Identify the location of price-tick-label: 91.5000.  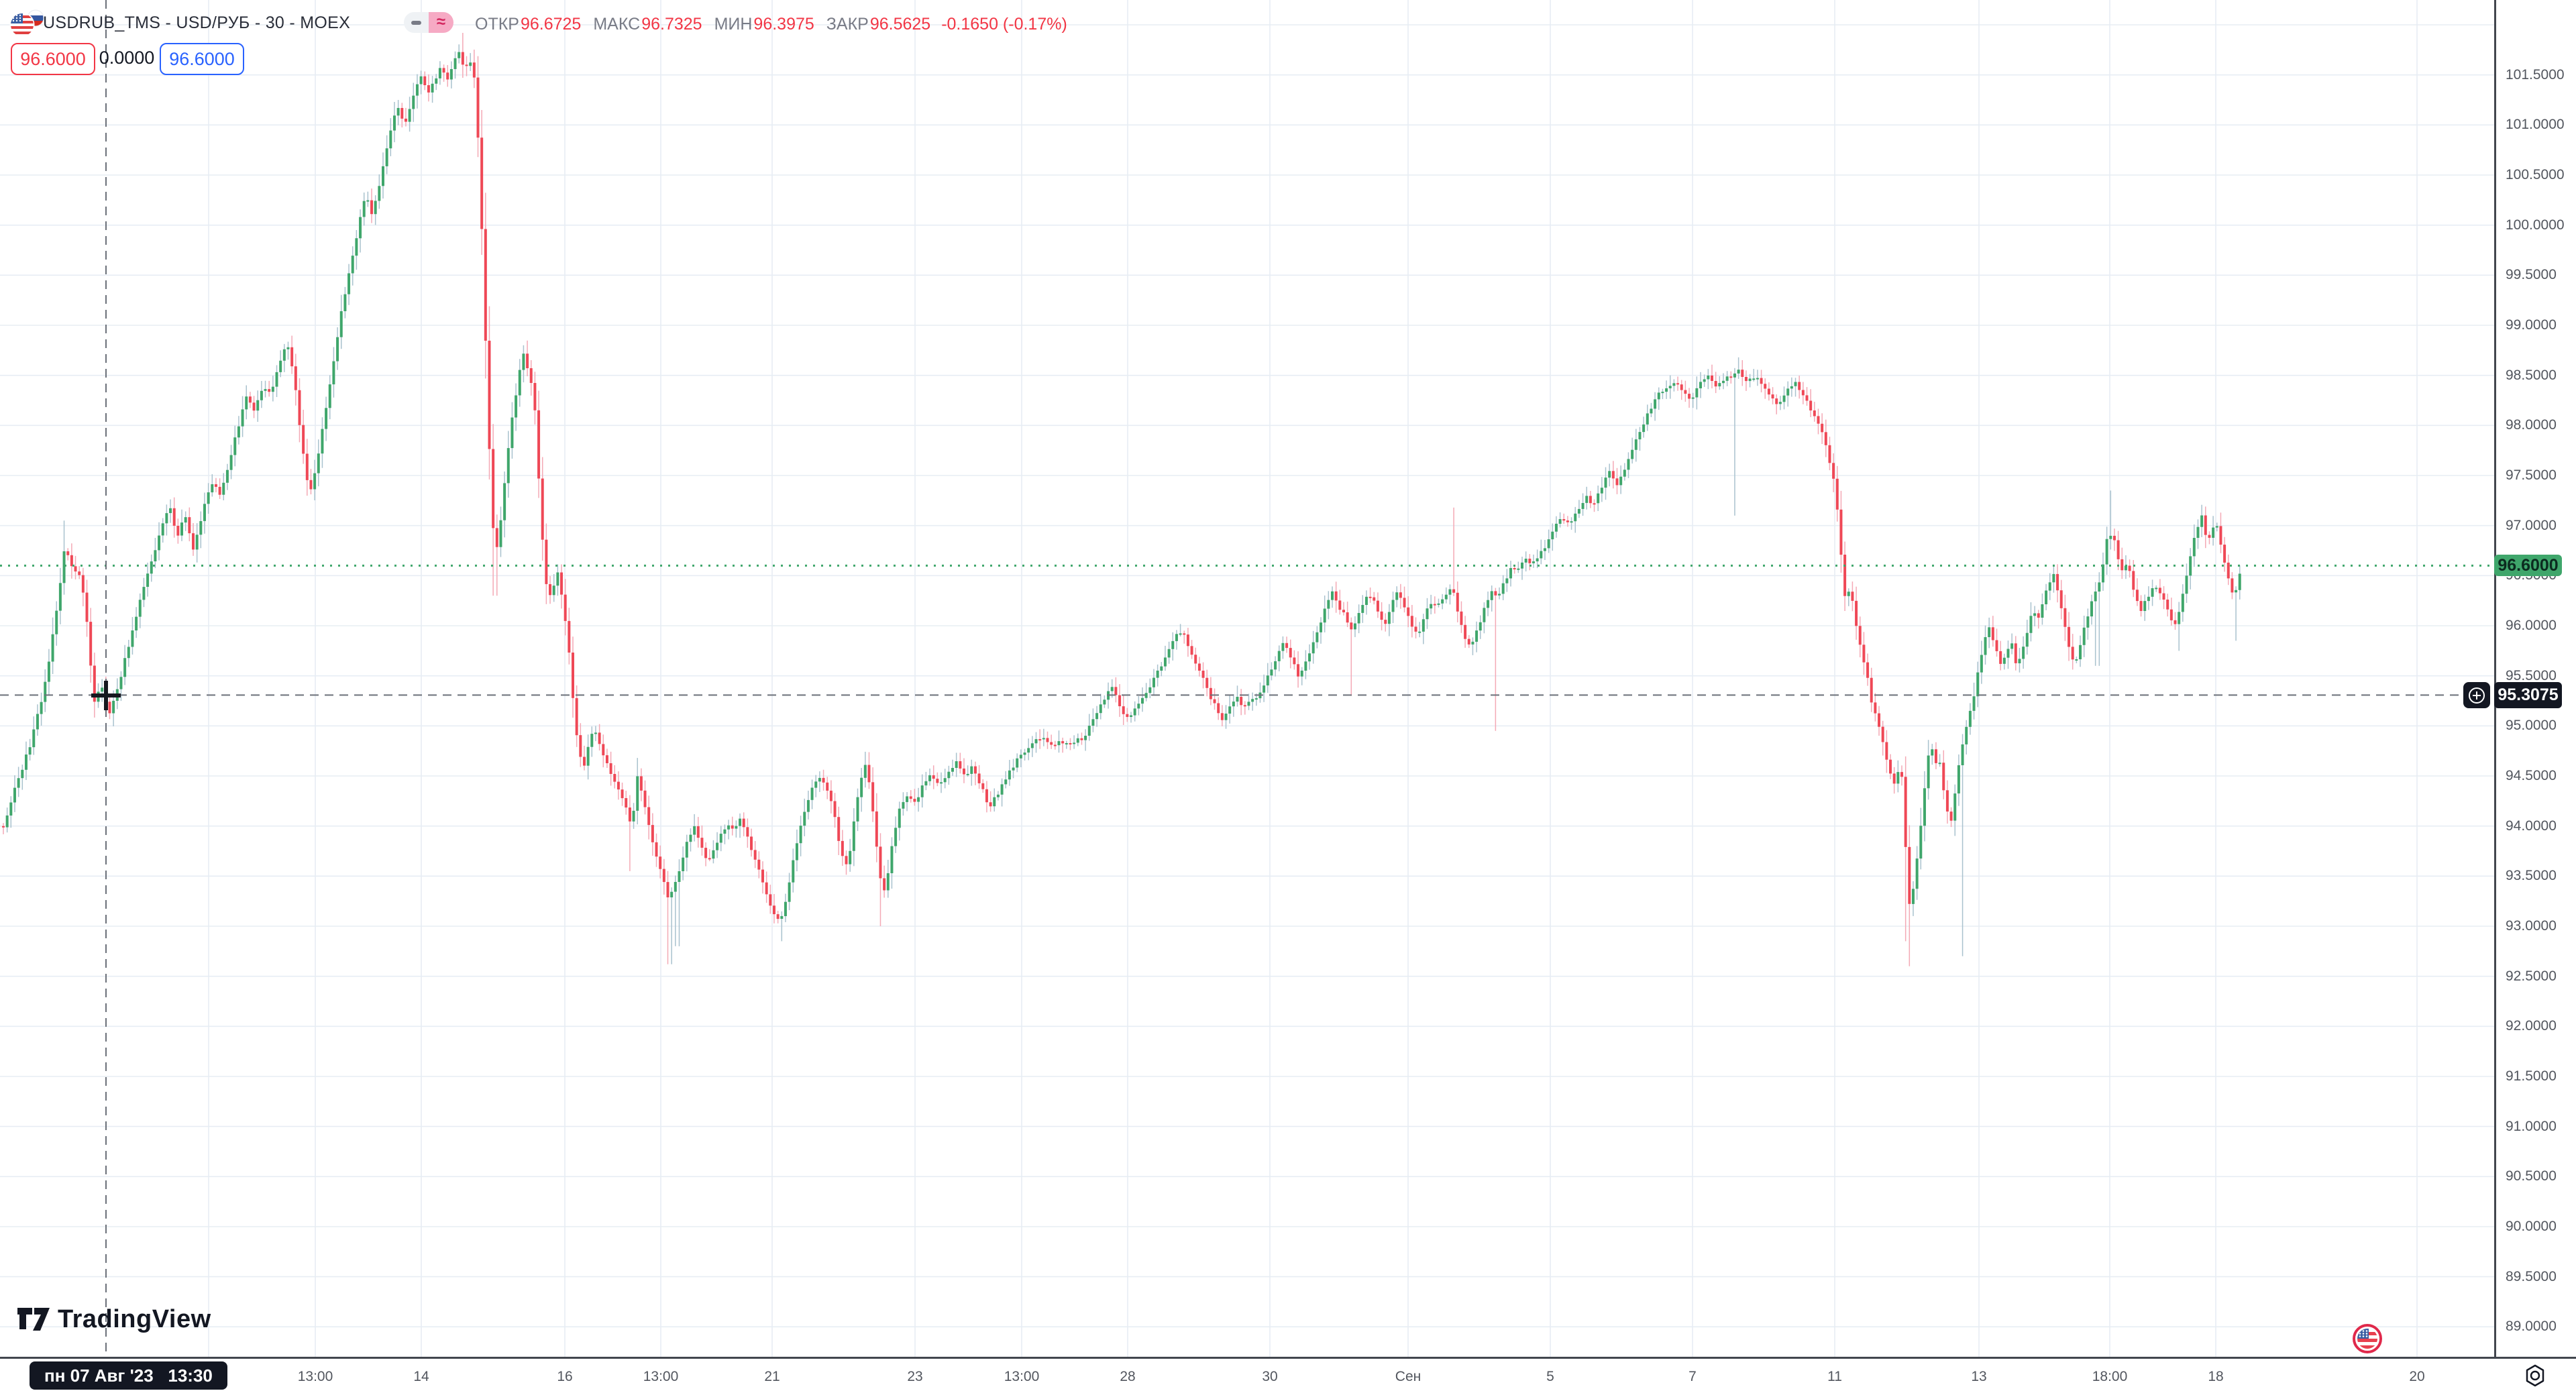
(2531, 1076).